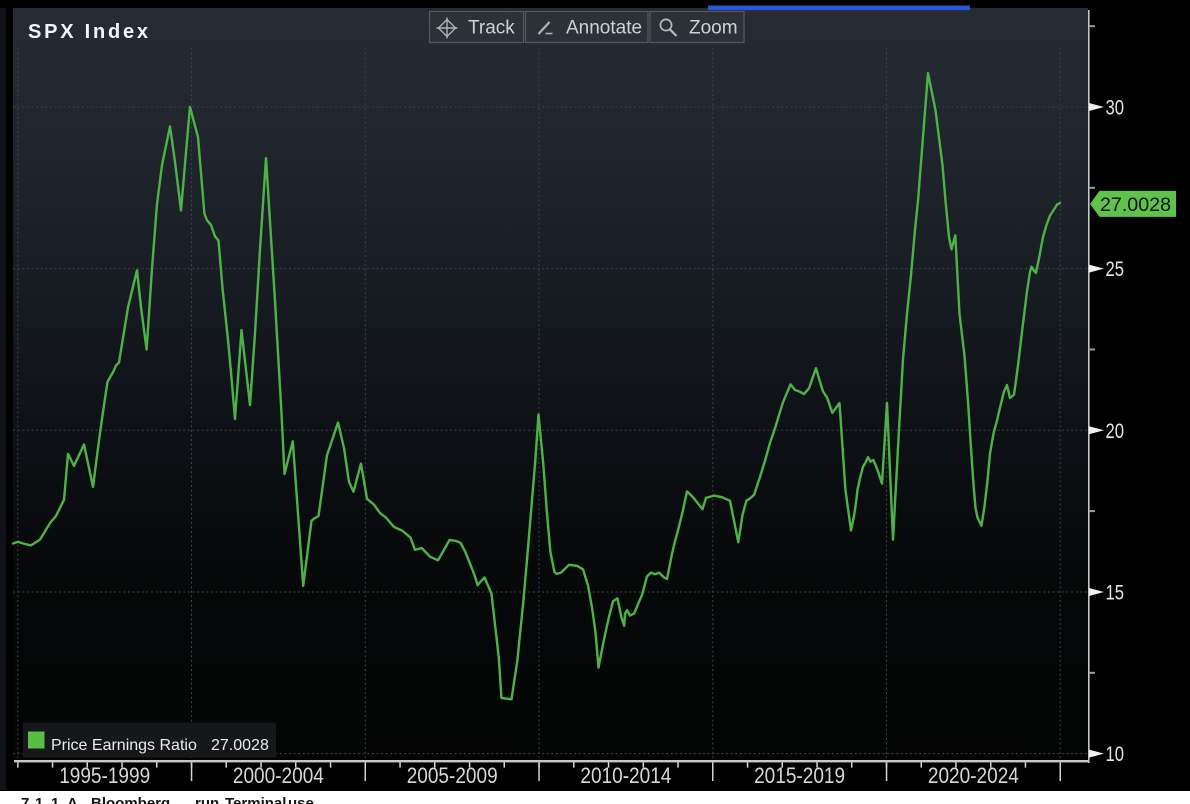 This screenshot has height=804, width=1190. Describe the element at coordinates (625, 775) in the screenshot. I see `svg-text: 2010-2014` at that location.